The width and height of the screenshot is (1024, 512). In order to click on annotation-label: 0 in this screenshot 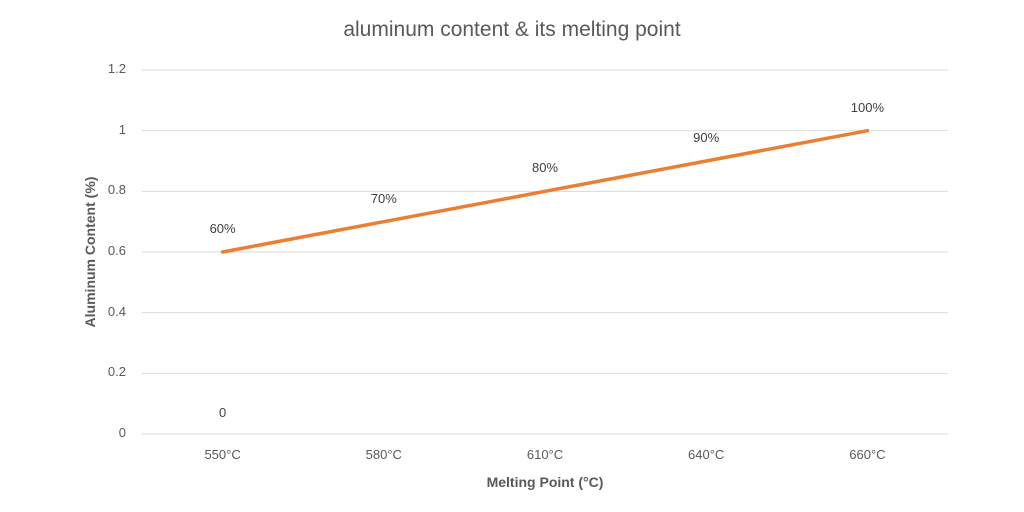, I will do `click(222, 412)`.